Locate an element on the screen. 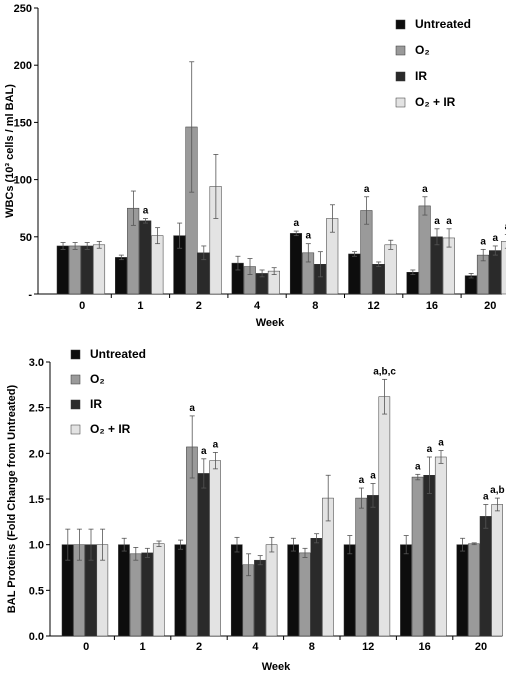 The image size is (506, 676). y-tick-label: 0.5 is located at coordinates (36, 591).